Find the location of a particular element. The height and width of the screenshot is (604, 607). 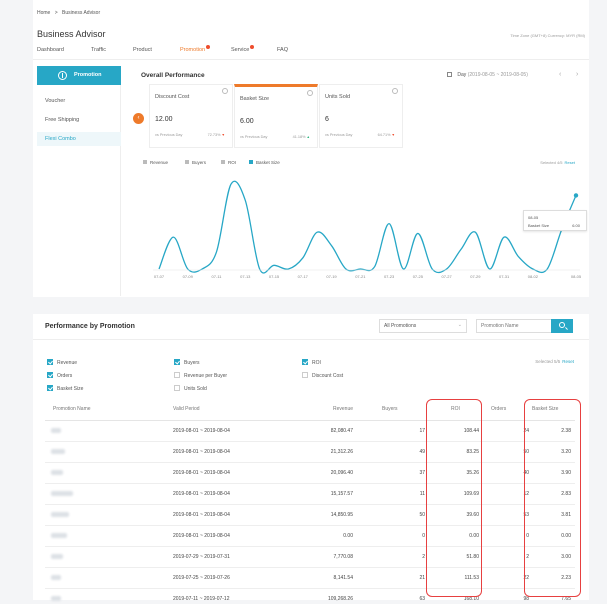

card-change: 72.73% is located at coordinates (216, 135).